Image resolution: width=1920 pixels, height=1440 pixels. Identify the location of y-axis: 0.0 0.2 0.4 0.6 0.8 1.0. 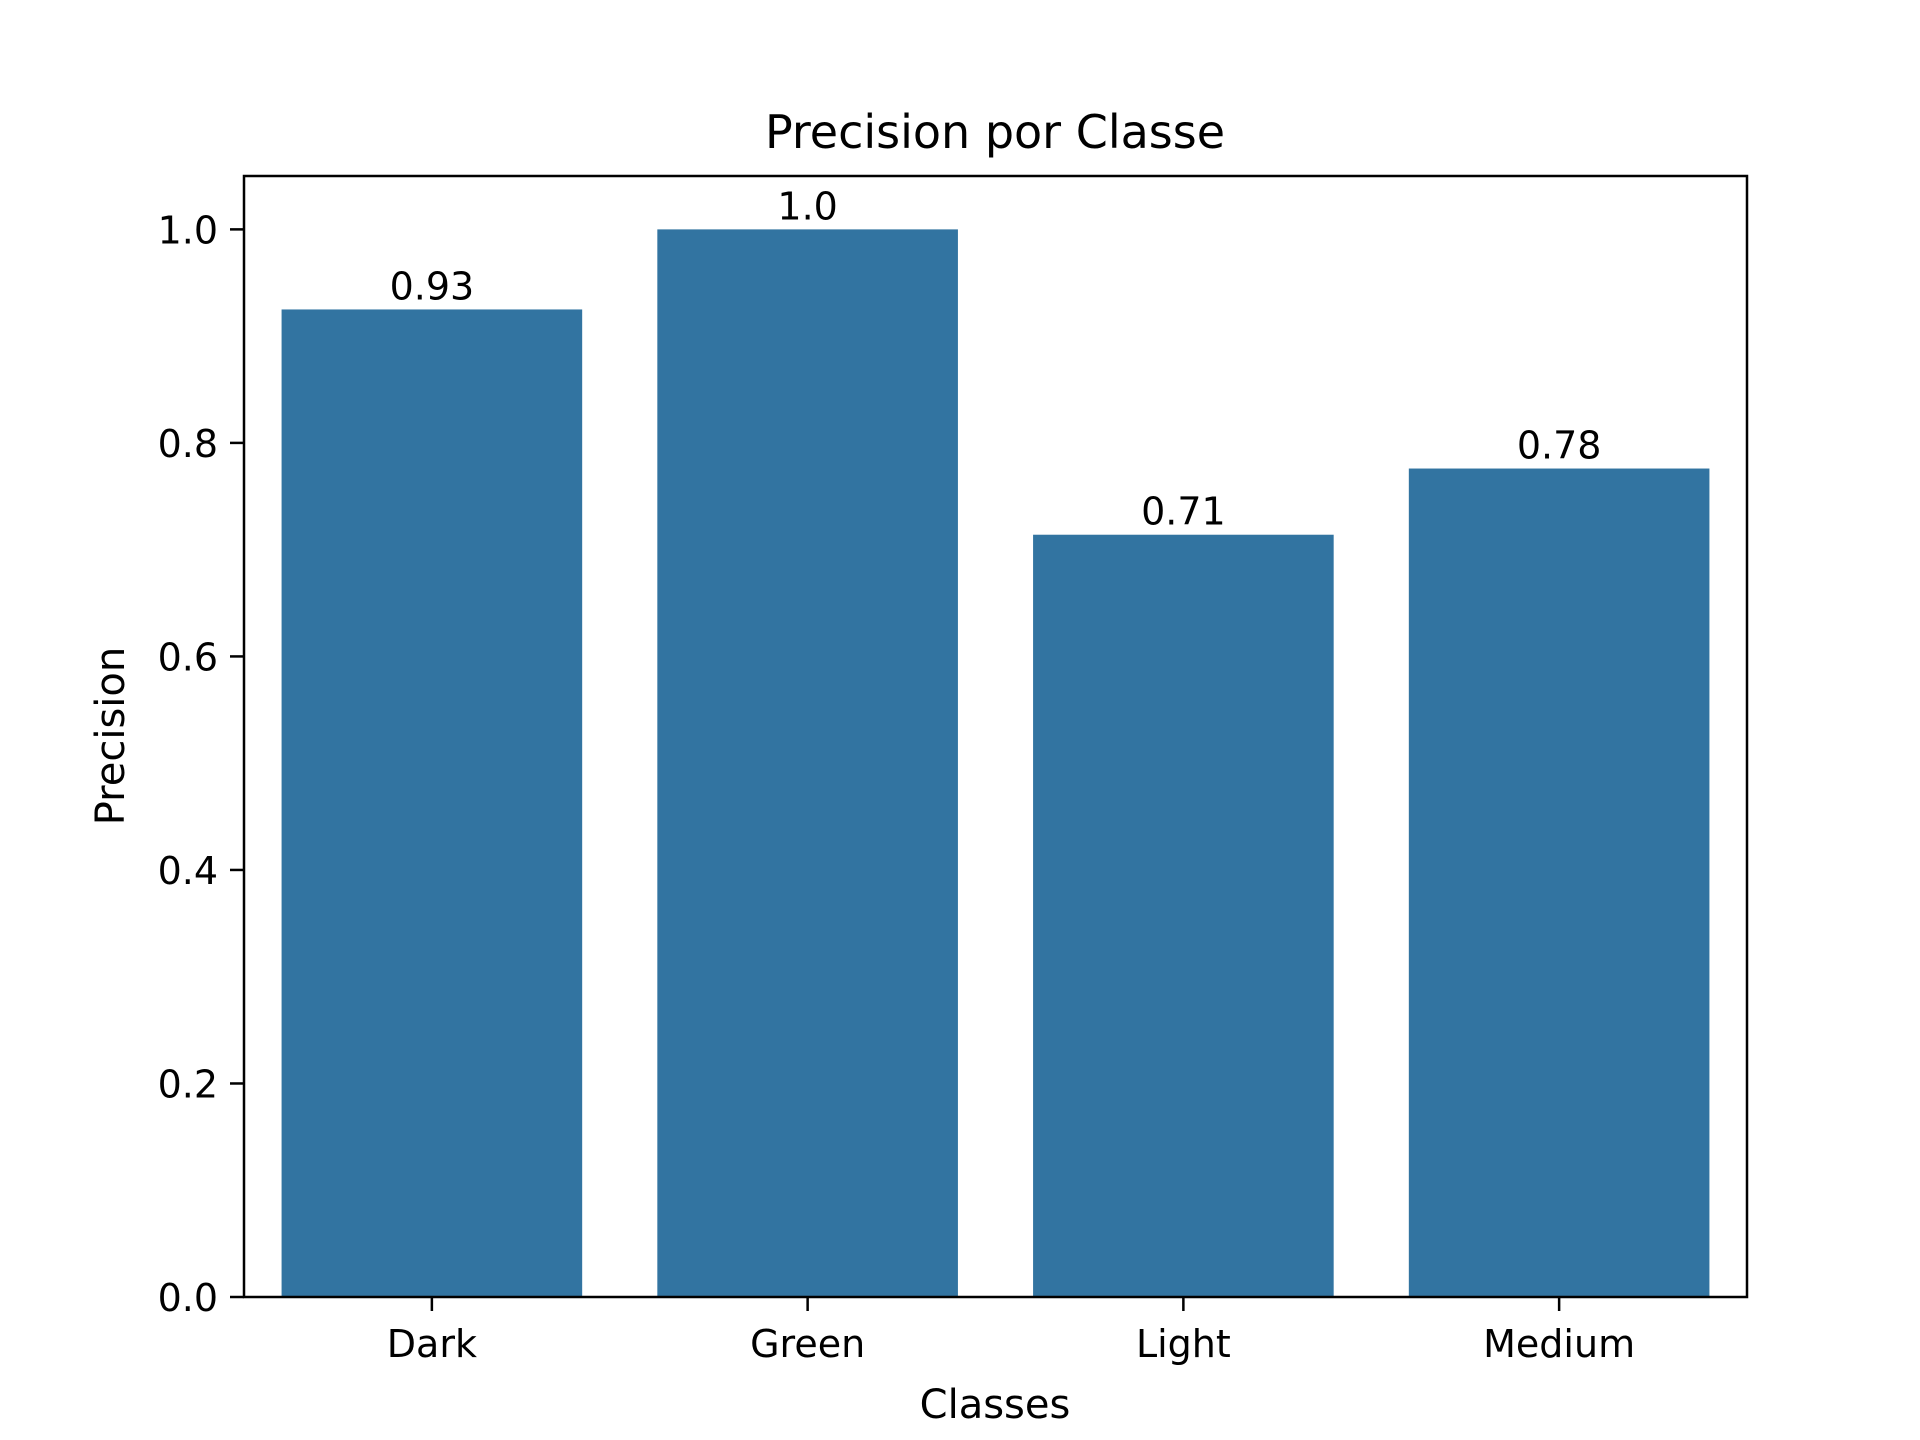
(201, 764).